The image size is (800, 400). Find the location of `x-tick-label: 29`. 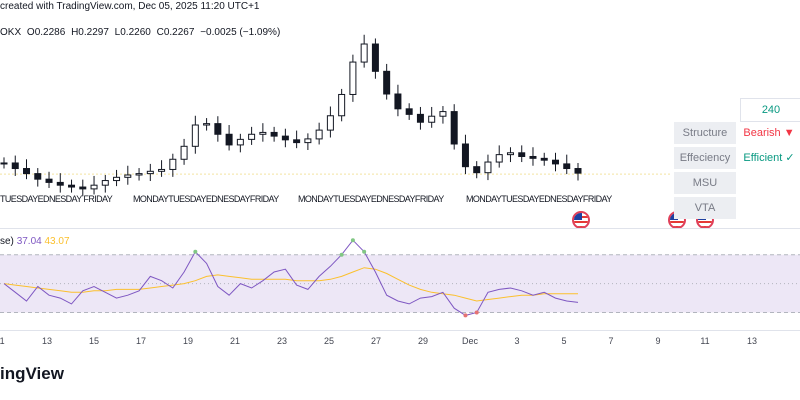

x-tick-label: 29 is located at coordinates (423, 341).